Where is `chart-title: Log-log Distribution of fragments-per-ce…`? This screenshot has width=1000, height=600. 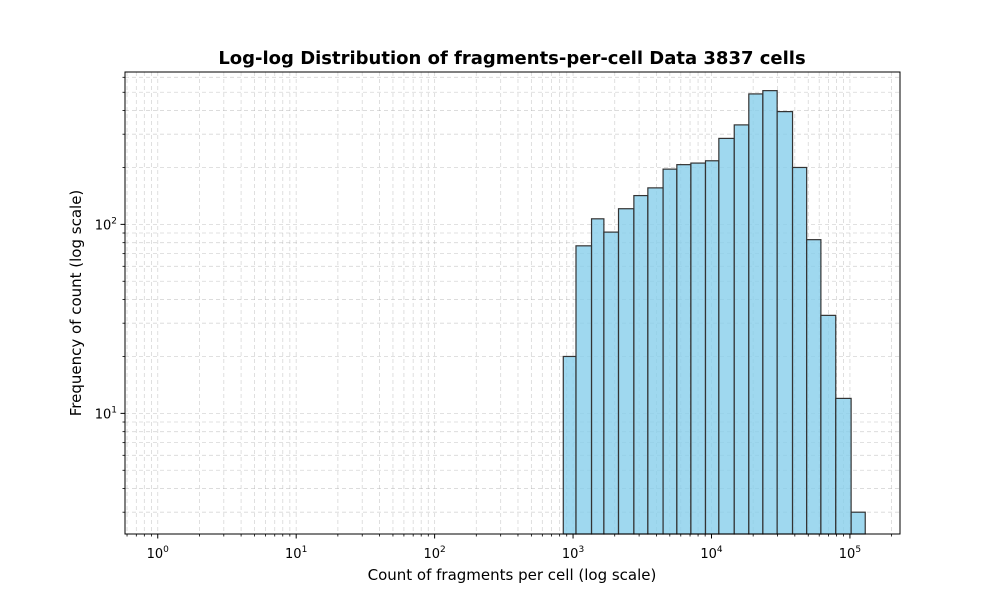
chart-title: Log-log Distribution of fragments-per-ce… is located at coordinates (511, 58).